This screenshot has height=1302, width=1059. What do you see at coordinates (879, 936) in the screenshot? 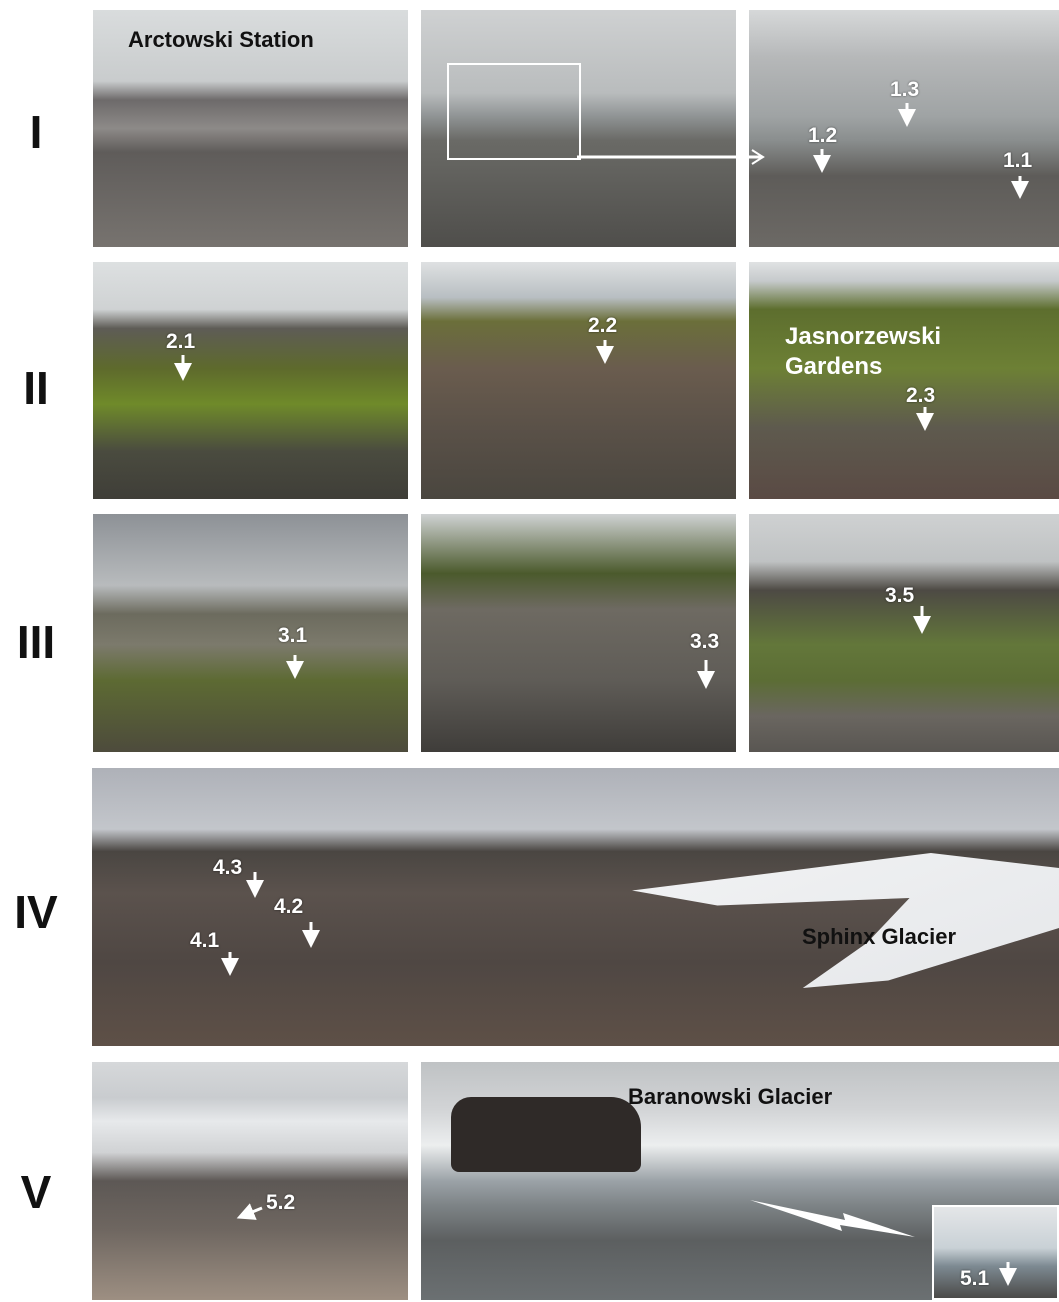
I see `caption: Sphinx Glacier` at bounding box center [879, 936].